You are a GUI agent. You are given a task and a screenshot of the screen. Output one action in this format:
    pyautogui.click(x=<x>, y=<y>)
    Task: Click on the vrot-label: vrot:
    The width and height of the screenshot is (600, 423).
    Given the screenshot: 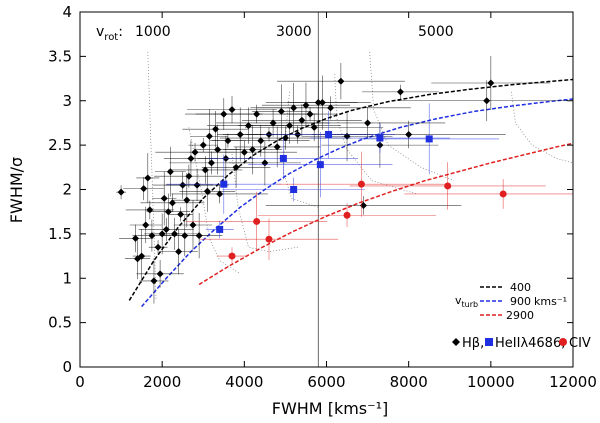 What is the action you would take?
    pyautogui.click(x=109, y=33)
    